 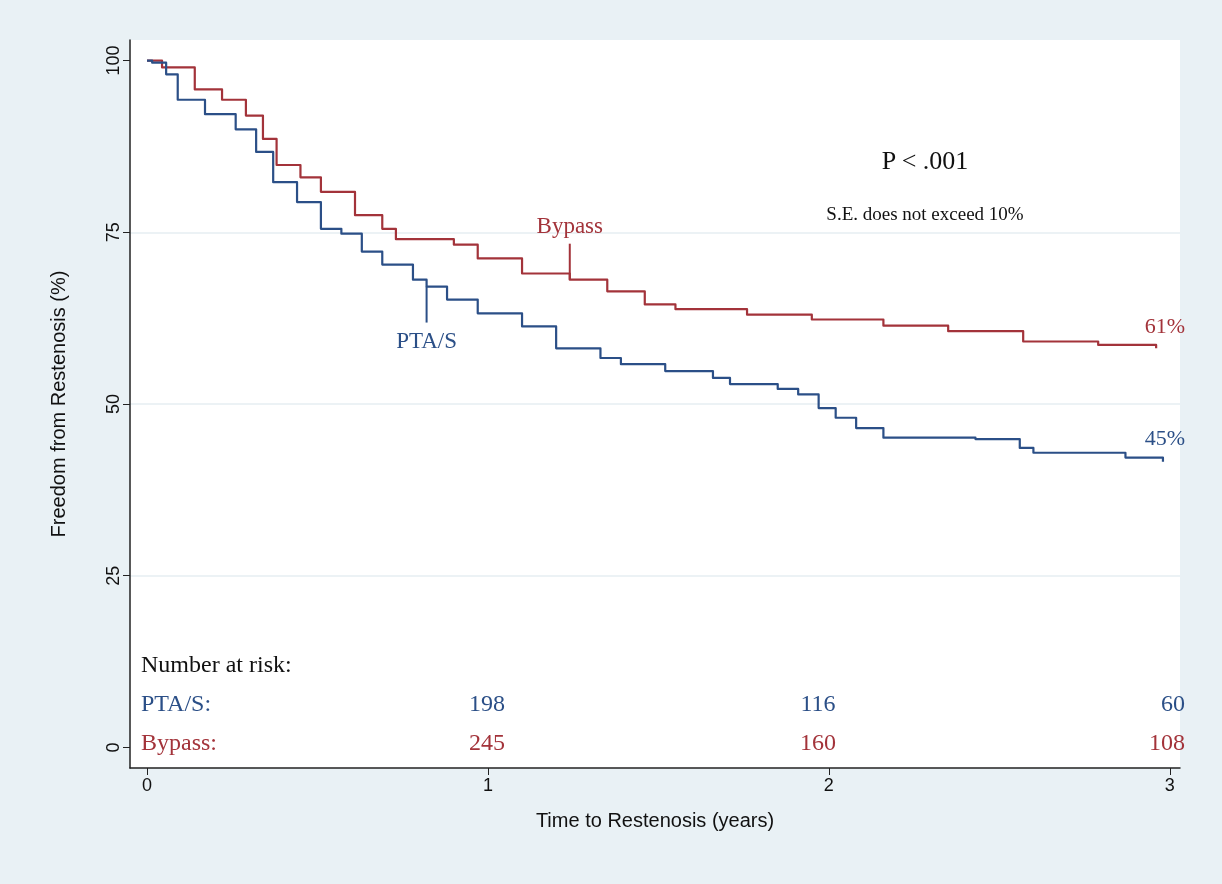 What do you see at coordinates (818, 742) in the screenshot?
I see `annotation: 160` at bounding box center [818, 742].